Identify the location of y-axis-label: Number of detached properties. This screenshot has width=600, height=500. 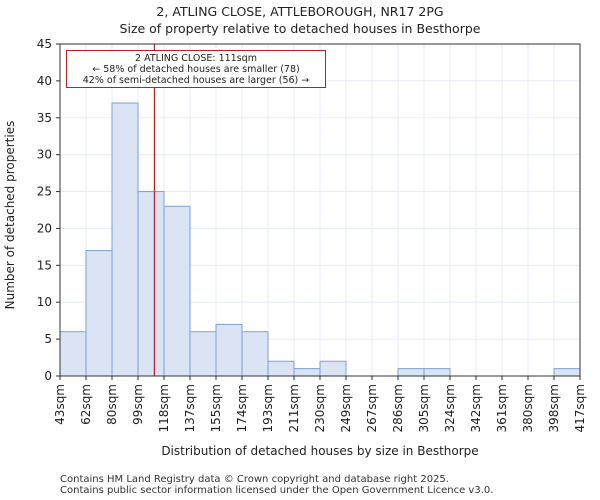
(10, 215).